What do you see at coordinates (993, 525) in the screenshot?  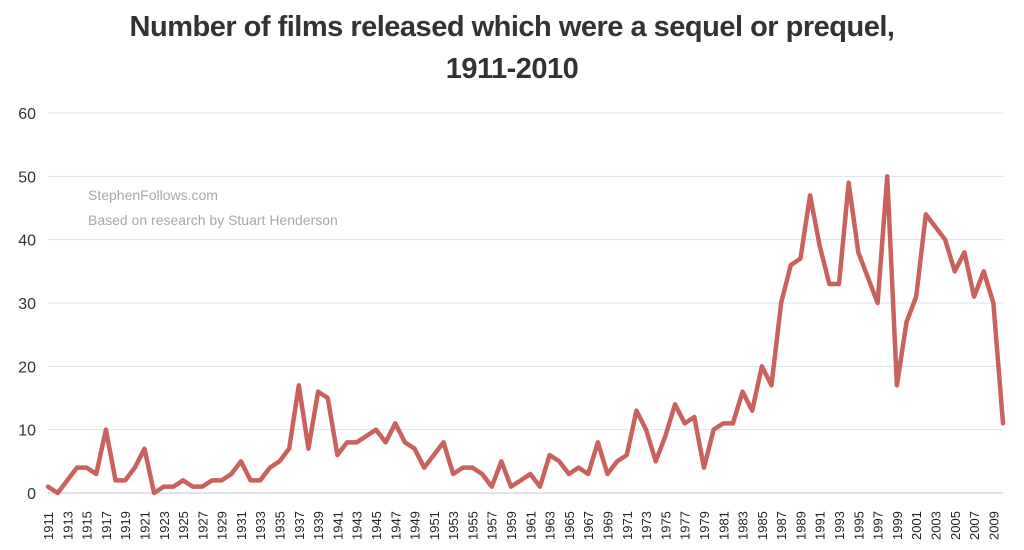 I see `x-tick-label: 2009` at bounding box center [993, 525].